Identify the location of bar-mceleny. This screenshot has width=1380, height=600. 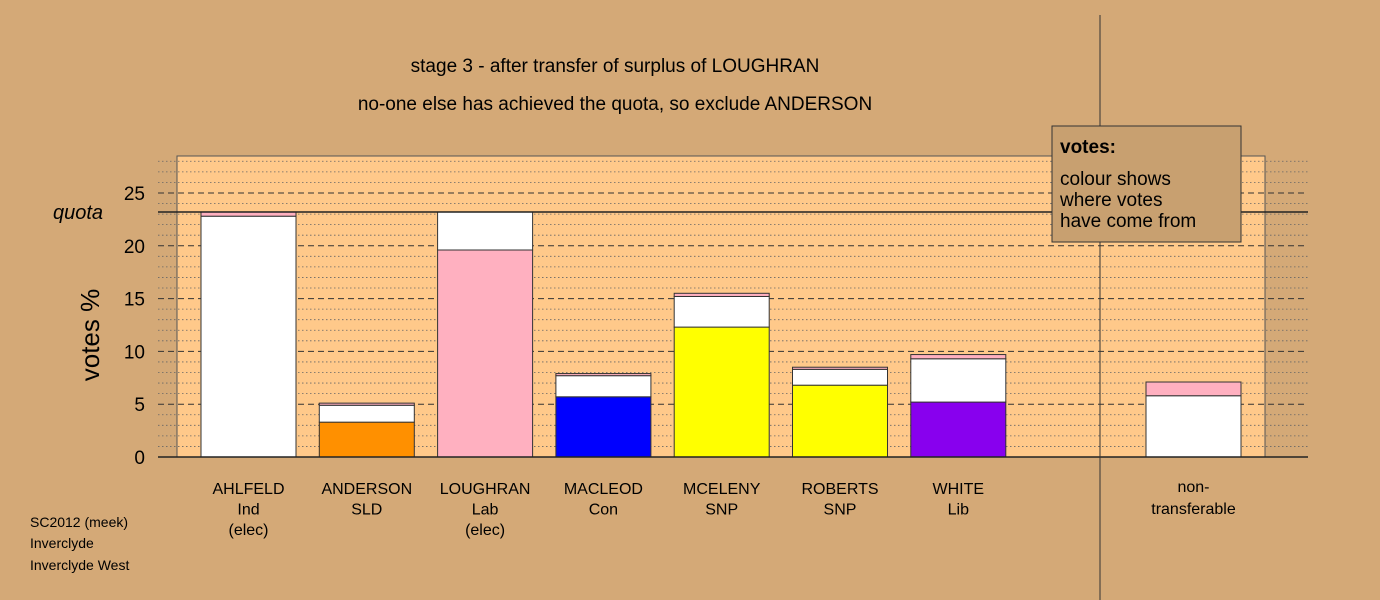
(721, 375).